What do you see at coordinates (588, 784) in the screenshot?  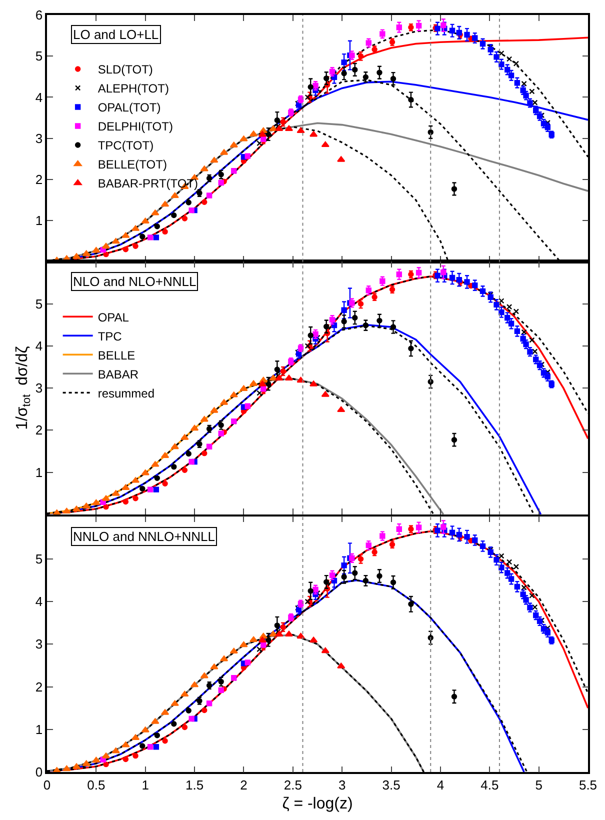 I see `x-tick-label: 5.5` at bounding box center [588, 784].